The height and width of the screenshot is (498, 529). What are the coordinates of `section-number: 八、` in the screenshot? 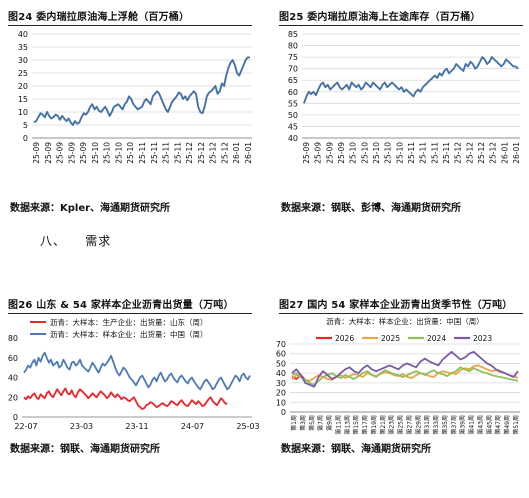 It's located at (53, 241).